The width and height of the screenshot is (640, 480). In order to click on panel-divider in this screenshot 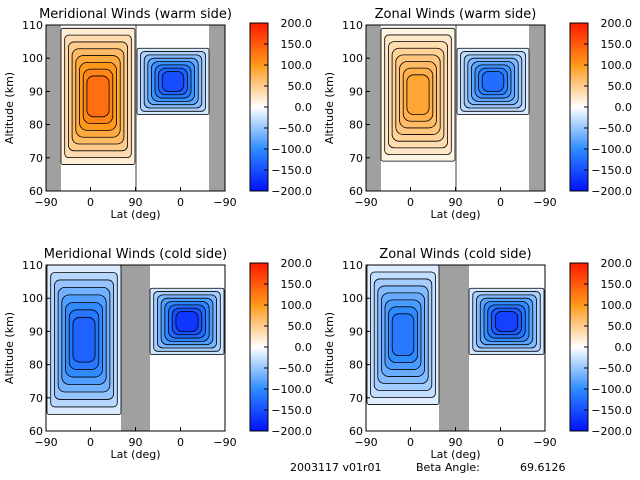, I will do `click(136, 108)`.